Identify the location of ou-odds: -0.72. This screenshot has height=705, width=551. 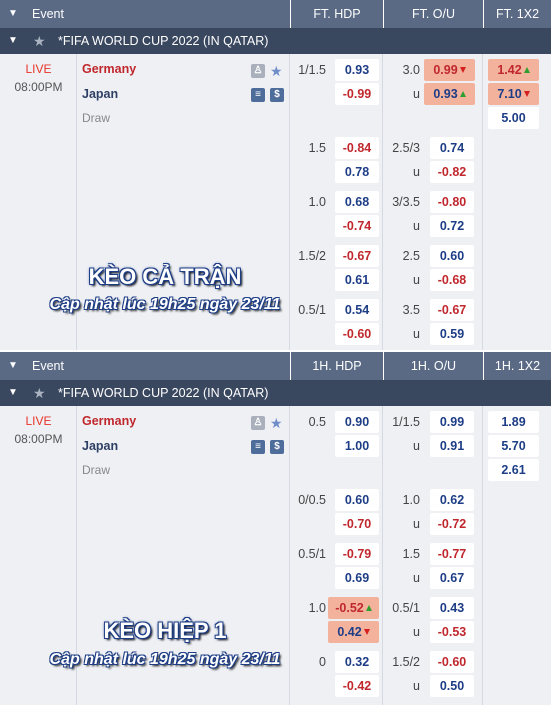
(452, 524).